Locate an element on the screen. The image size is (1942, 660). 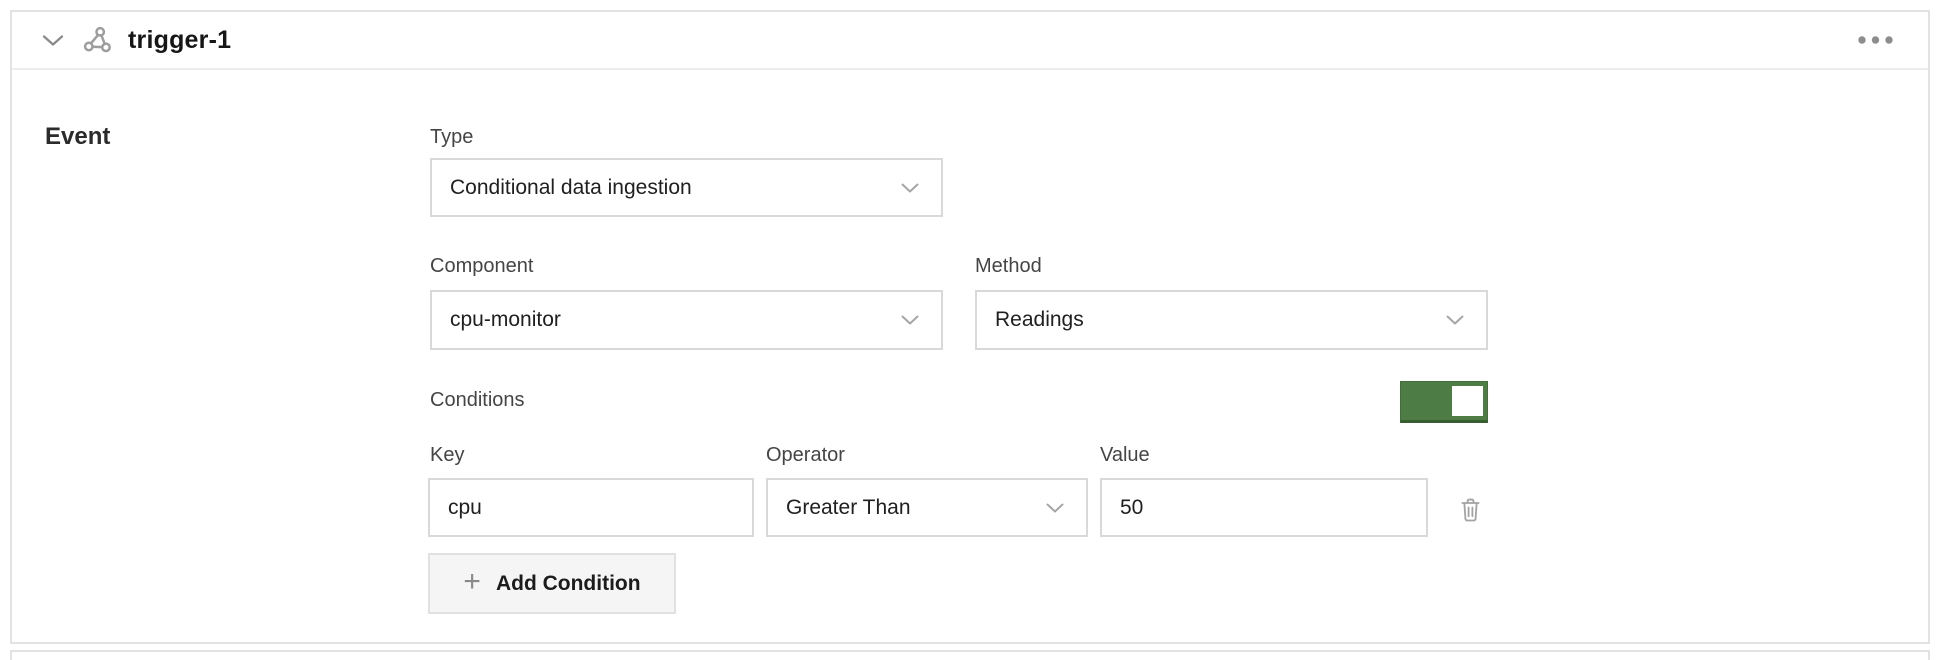
plus-icon: + is located at coordinates (472, 581).